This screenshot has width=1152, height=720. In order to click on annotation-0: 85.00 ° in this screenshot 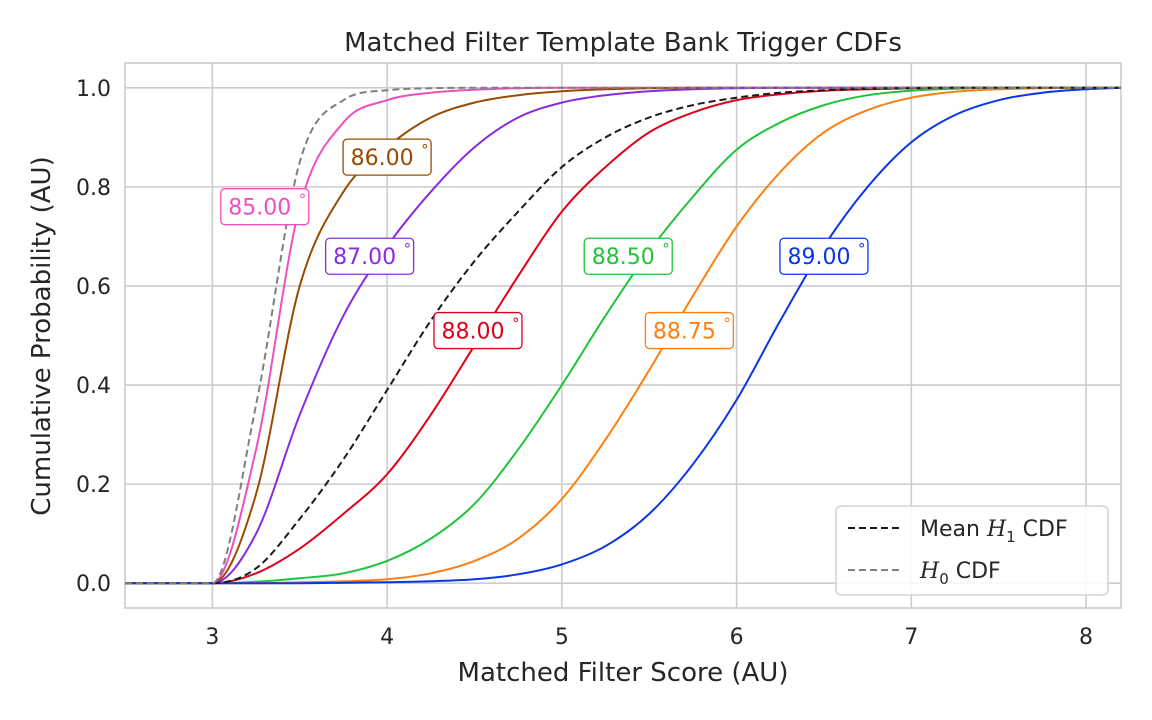, I will do `click(265, 207)`.